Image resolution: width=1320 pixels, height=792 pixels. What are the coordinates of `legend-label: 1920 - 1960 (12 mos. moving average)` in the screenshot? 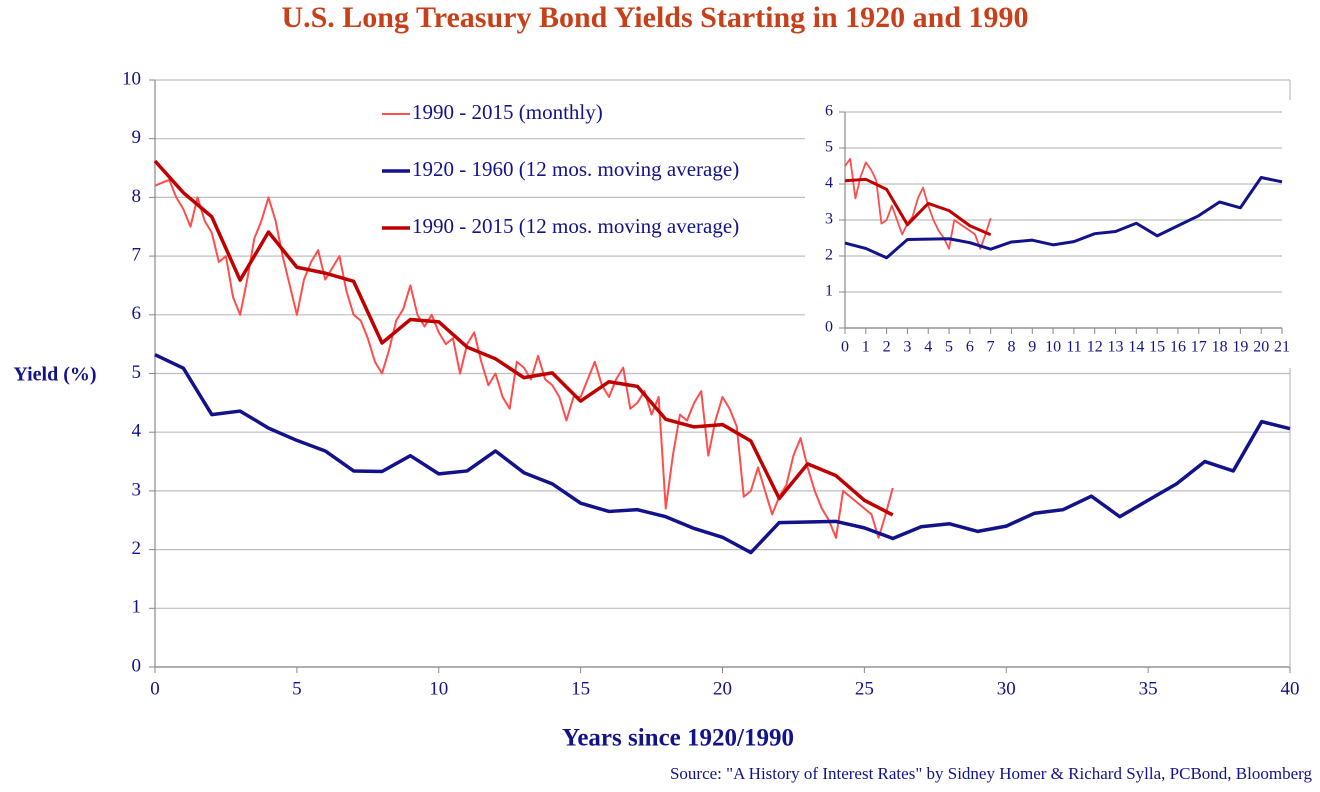 It's located at (575, 169).